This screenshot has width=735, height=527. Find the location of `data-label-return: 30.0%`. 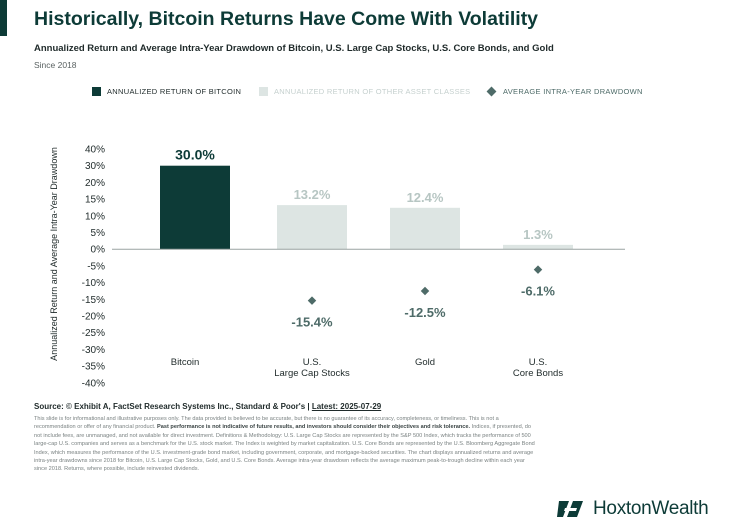

data-label-return: 30.0% is located at coordinates (195, 155).